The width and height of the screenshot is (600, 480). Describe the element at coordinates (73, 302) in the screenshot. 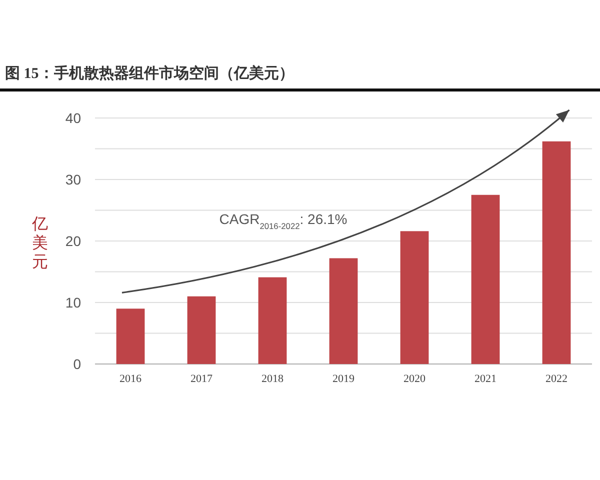

I see `y-tick-label: 10` at that location.